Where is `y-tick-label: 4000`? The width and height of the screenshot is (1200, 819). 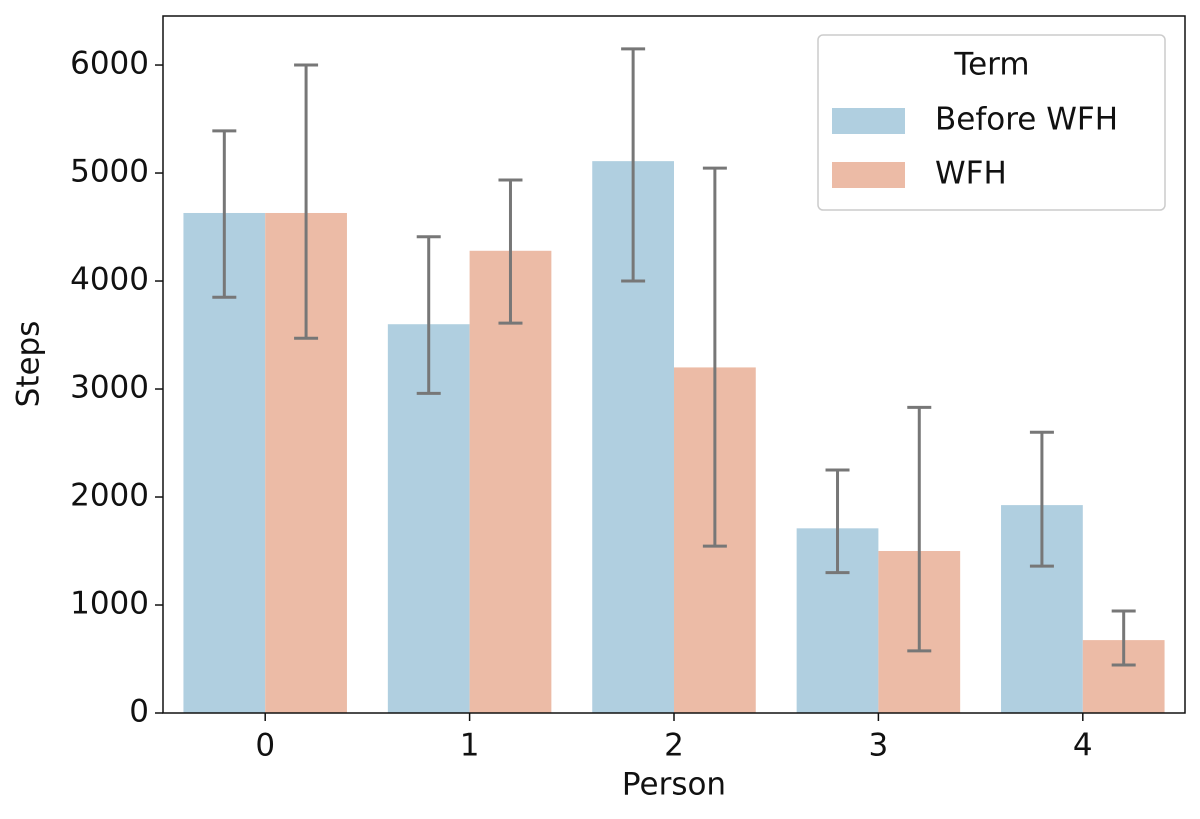 y-tick-label: 4000 is located at coordinates (109, 280).